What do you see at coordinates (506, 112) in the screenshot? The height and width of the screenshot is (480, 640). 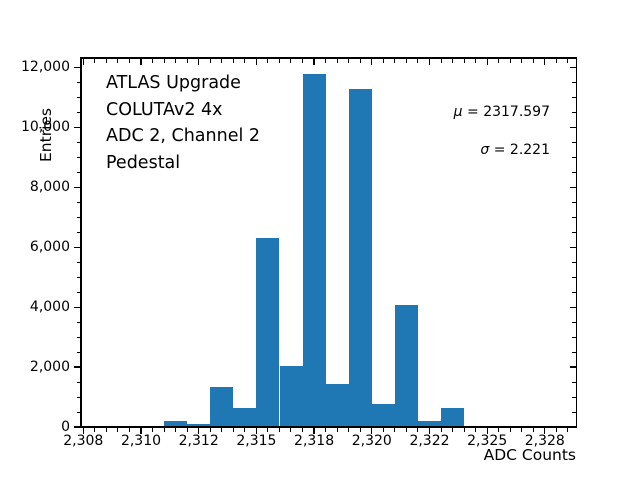 I see `mu-value: = 2317.597` at bounding box center [506, 112].